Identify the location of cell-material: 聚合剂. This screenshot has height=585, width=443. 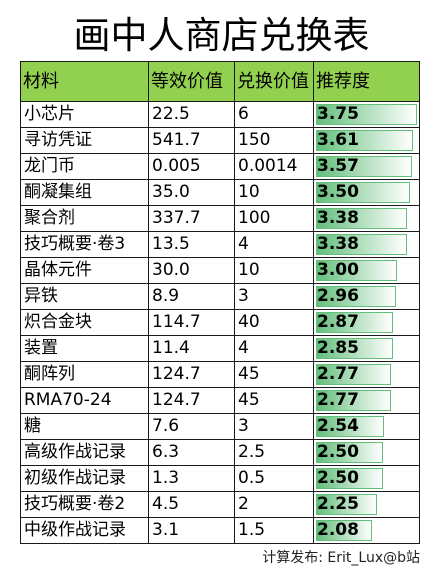
(85, 219).